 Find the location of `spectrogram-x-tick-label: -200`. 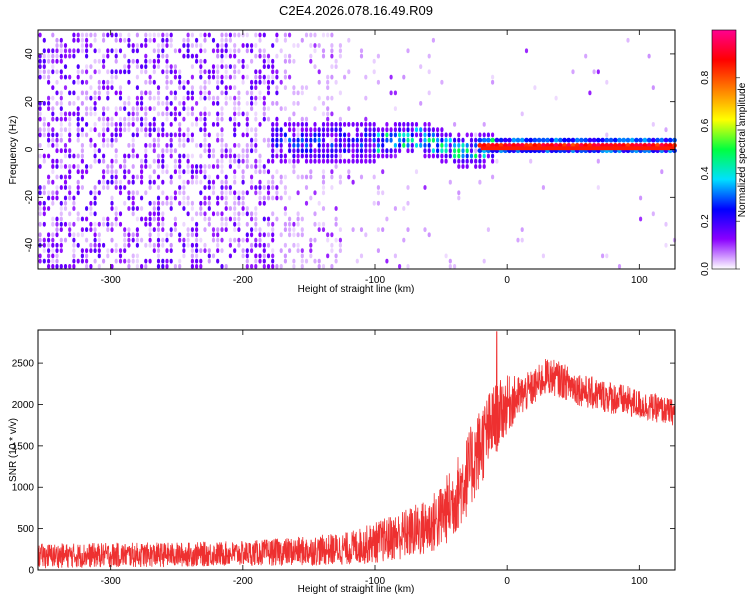

spectrogram-x-tick-label: -200 is located at coordinates (243, 280).